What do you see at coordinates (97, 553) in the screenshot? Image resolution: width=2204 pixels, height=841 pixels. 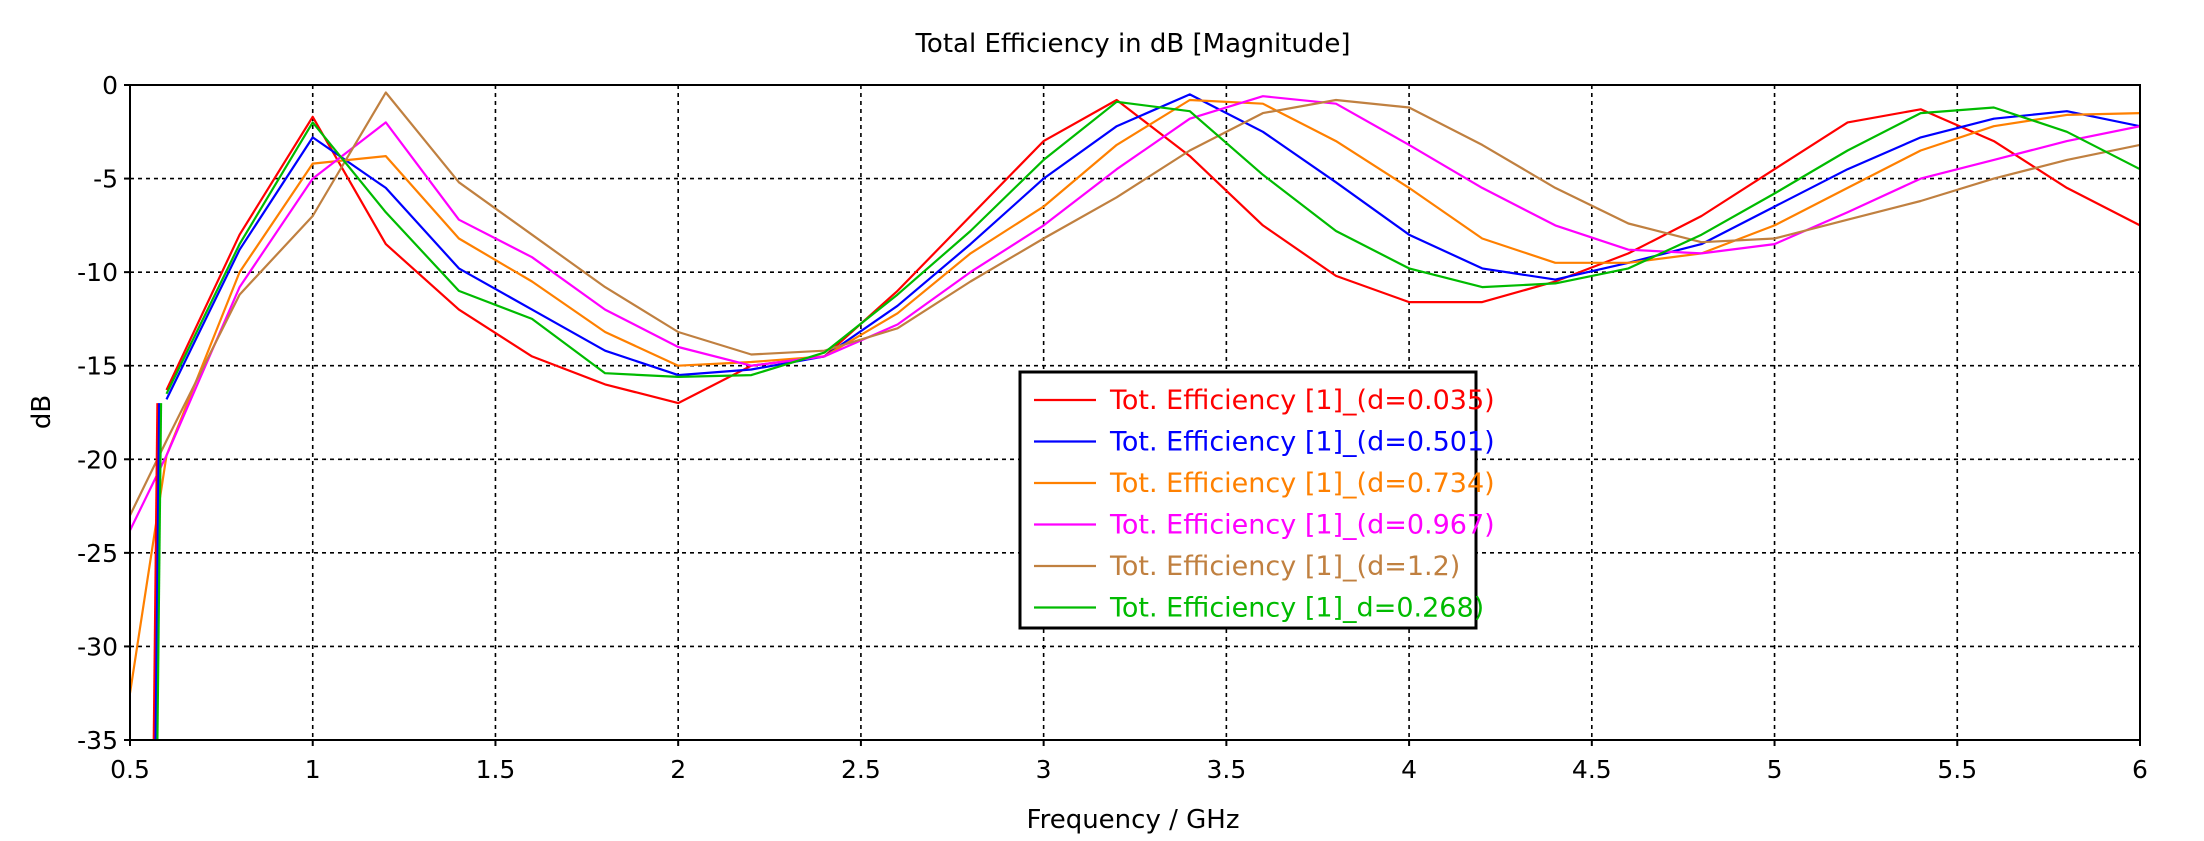 I see `y-tick-label-5: -25` at bounding box center [97, 553].